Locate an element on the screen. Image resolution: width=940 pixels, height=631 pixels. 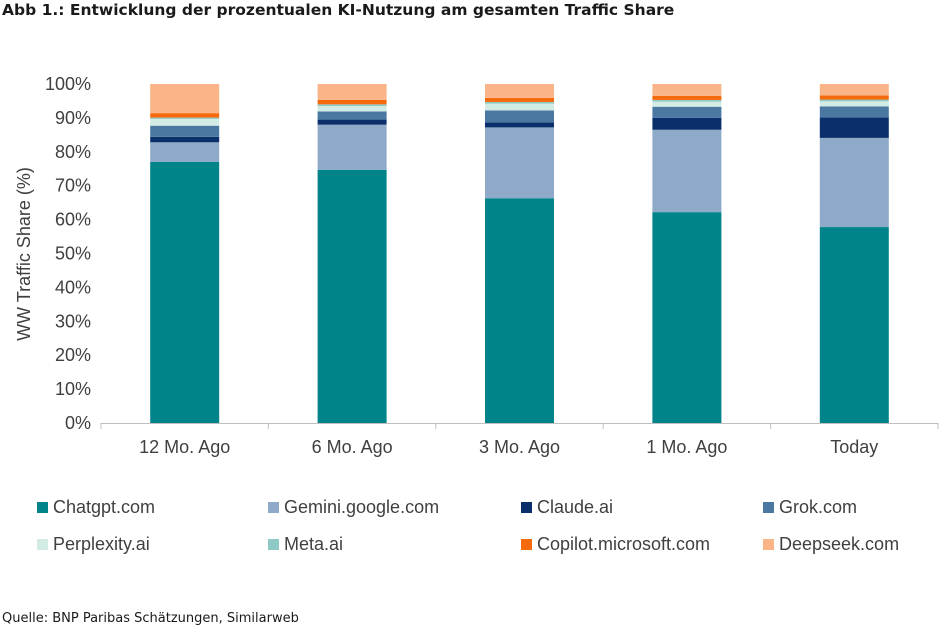
x-tick-label: 3 Mo. Ago is located at coordinates (519, 447).